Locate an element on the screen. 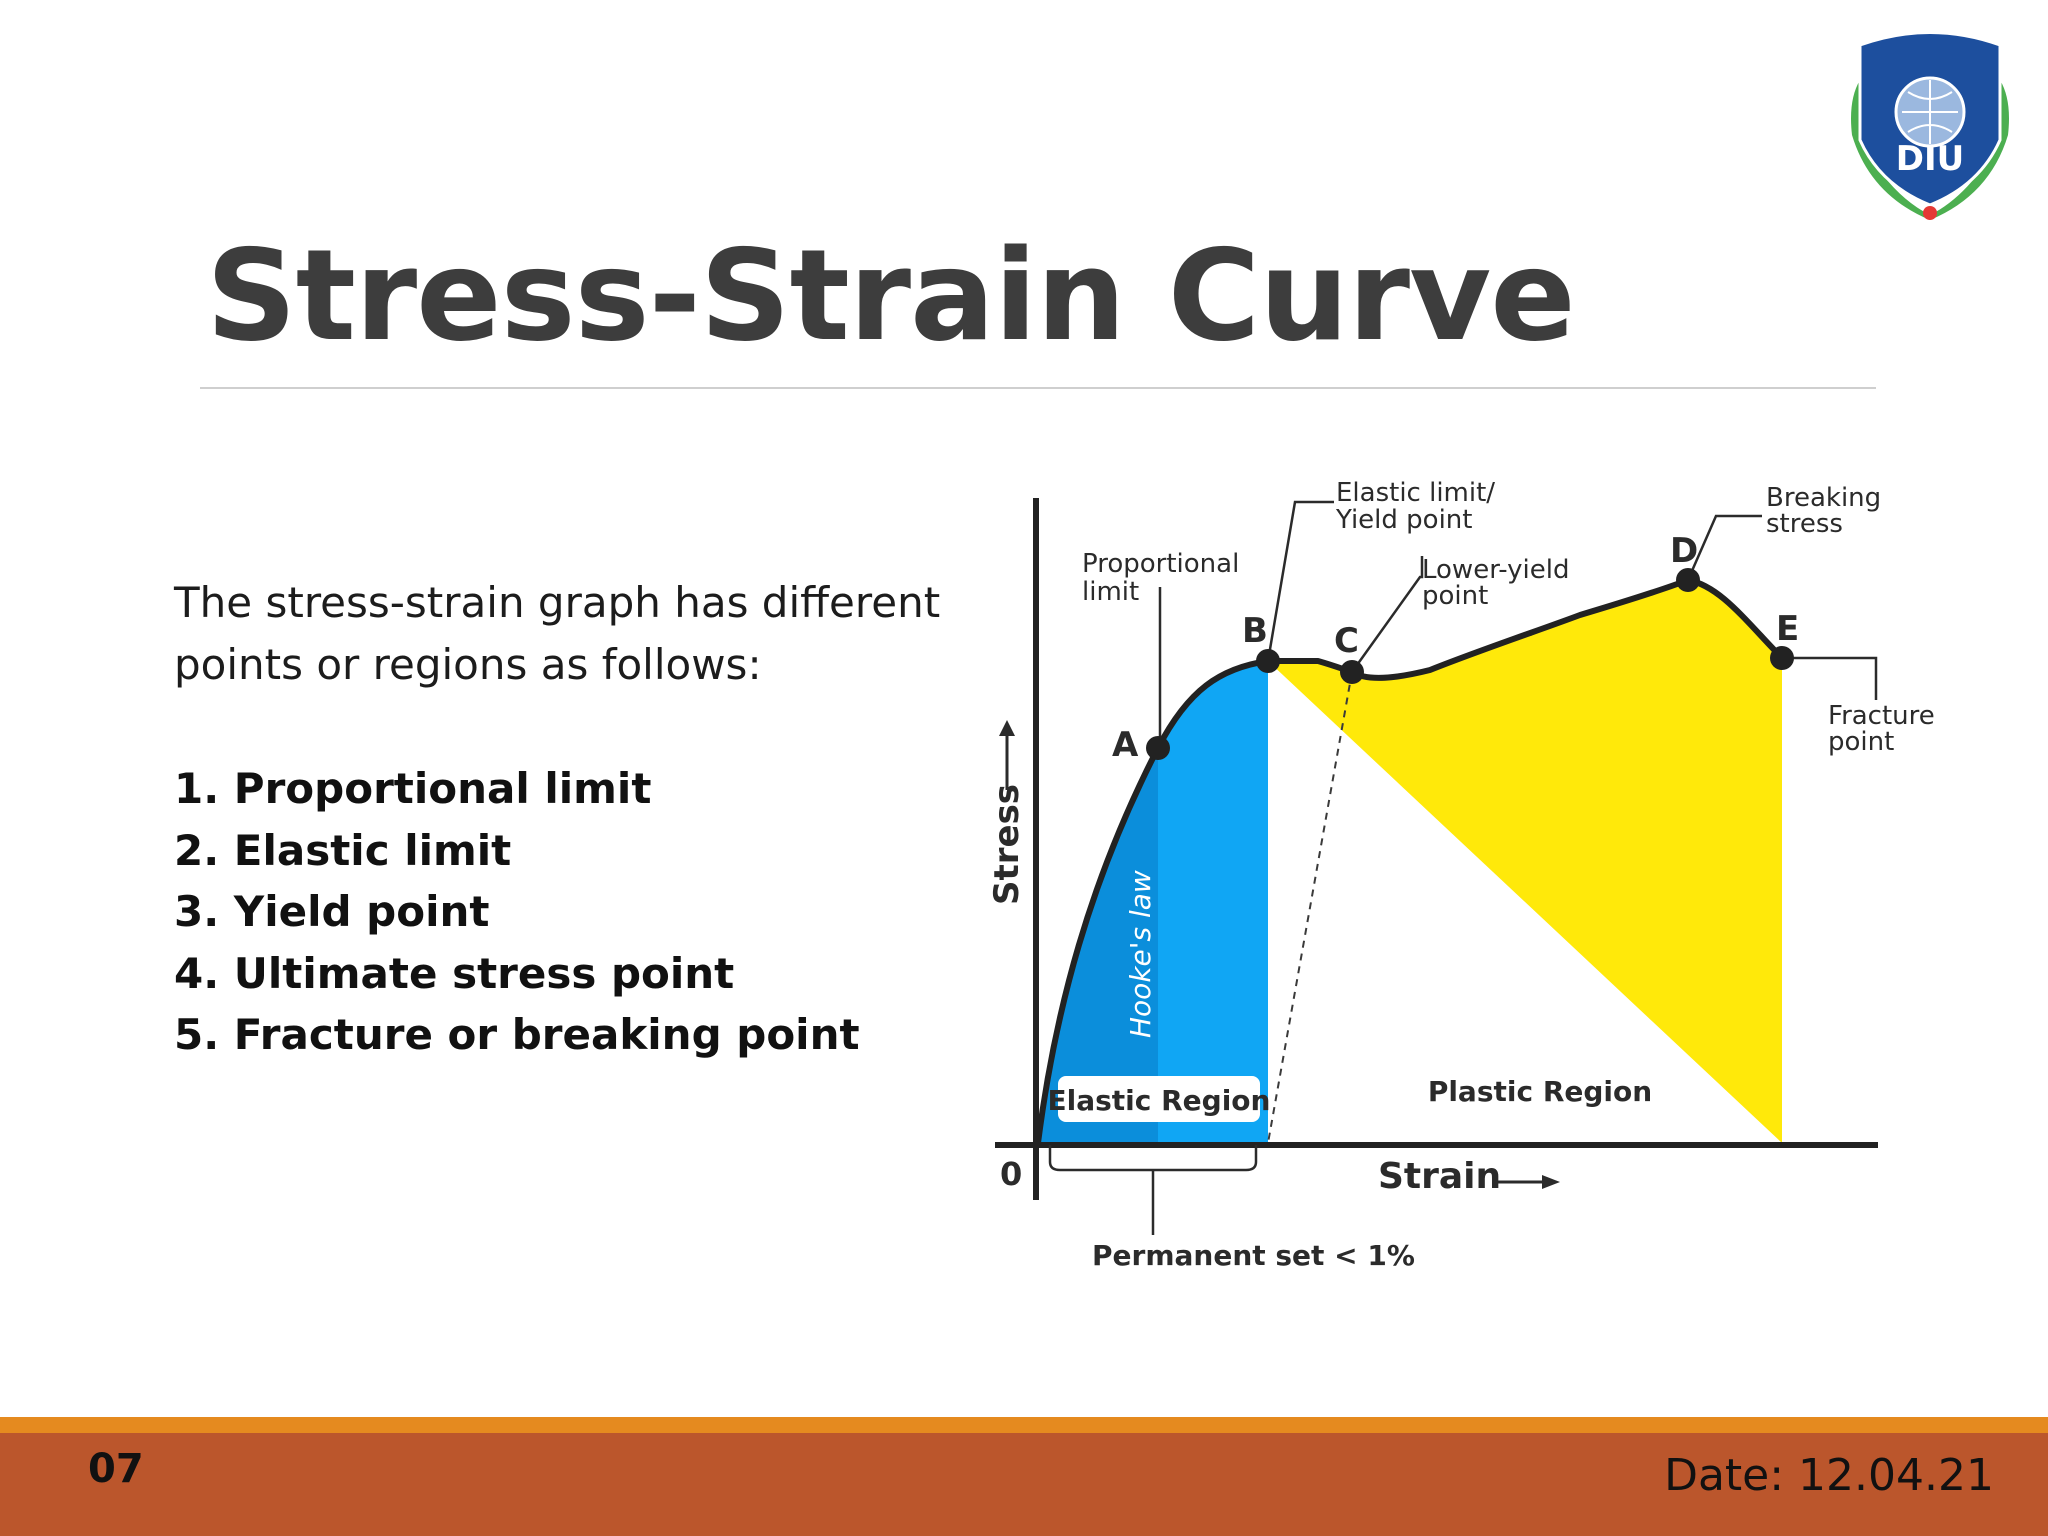  lower-yield-label-1: Lower-yield is located at coordinates (1495, 570).